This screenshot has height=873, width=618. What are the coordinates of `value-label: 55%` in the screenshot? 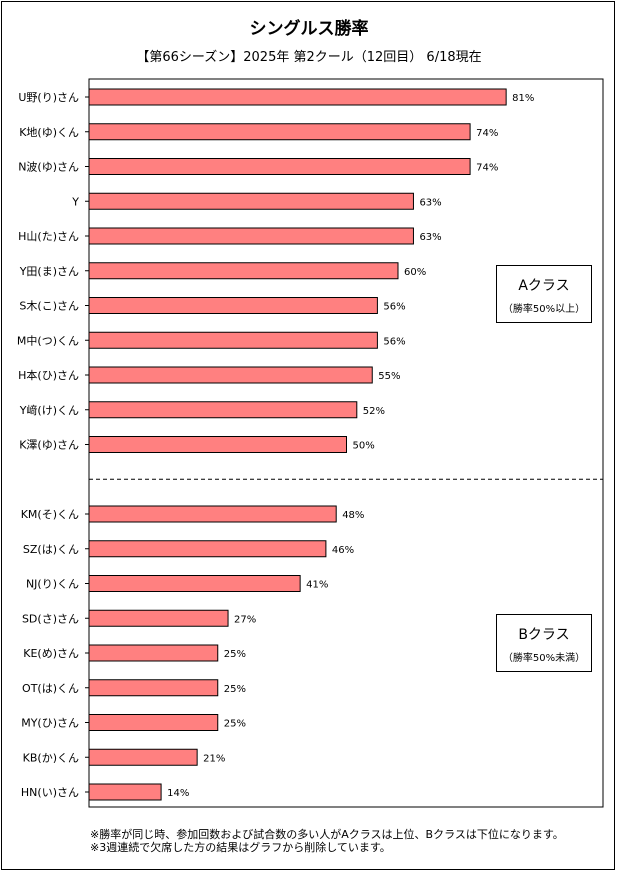 It's located at (389, 376).